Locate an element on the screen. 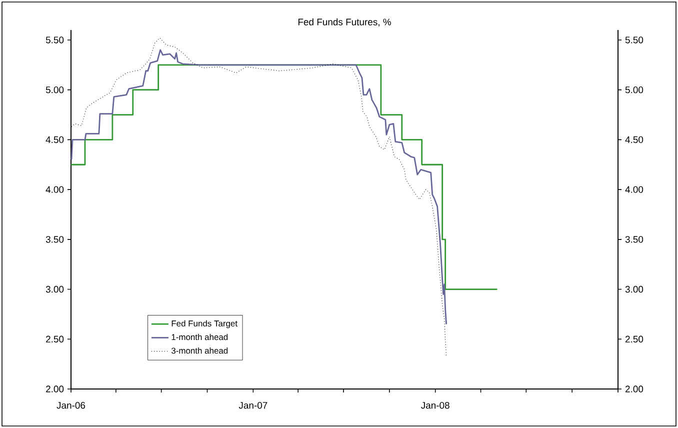 The height and width of the screenshot is (428, 678). legend-label: Fed Funds Target is located at coordinates (205, 324).